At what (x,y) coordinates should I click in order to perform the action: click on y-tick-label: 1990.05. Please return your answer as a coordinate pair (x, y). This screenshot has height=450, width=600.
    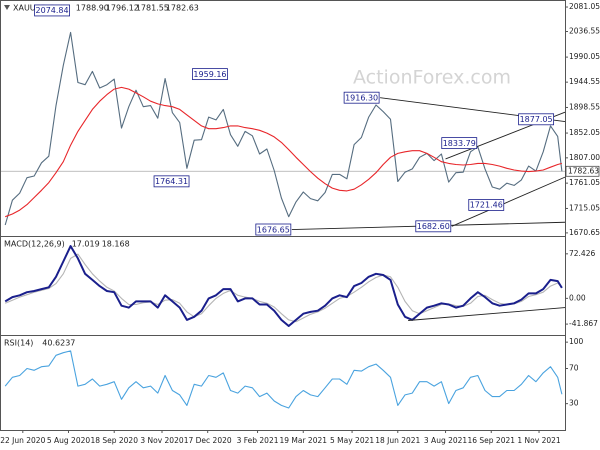
    Looking at the image, I should click on (584, 56).